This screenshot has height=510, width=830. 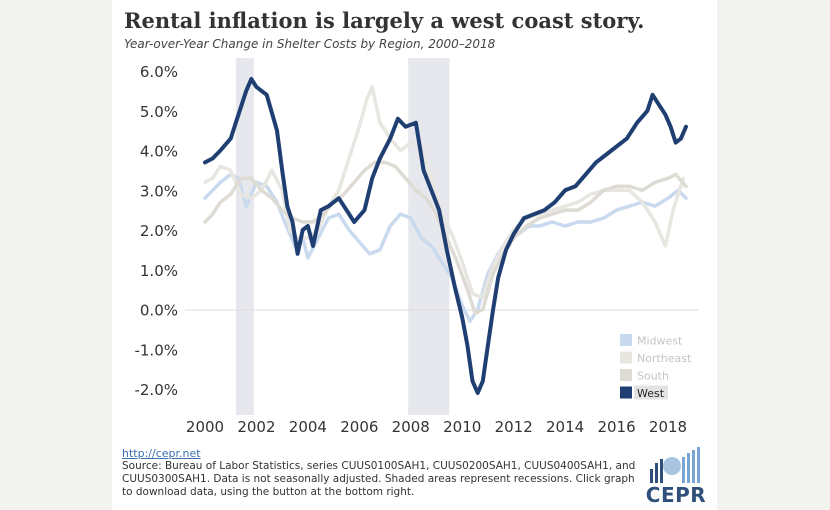 I want to click on x-tick-label: 2012, so click(x=514, y=427).